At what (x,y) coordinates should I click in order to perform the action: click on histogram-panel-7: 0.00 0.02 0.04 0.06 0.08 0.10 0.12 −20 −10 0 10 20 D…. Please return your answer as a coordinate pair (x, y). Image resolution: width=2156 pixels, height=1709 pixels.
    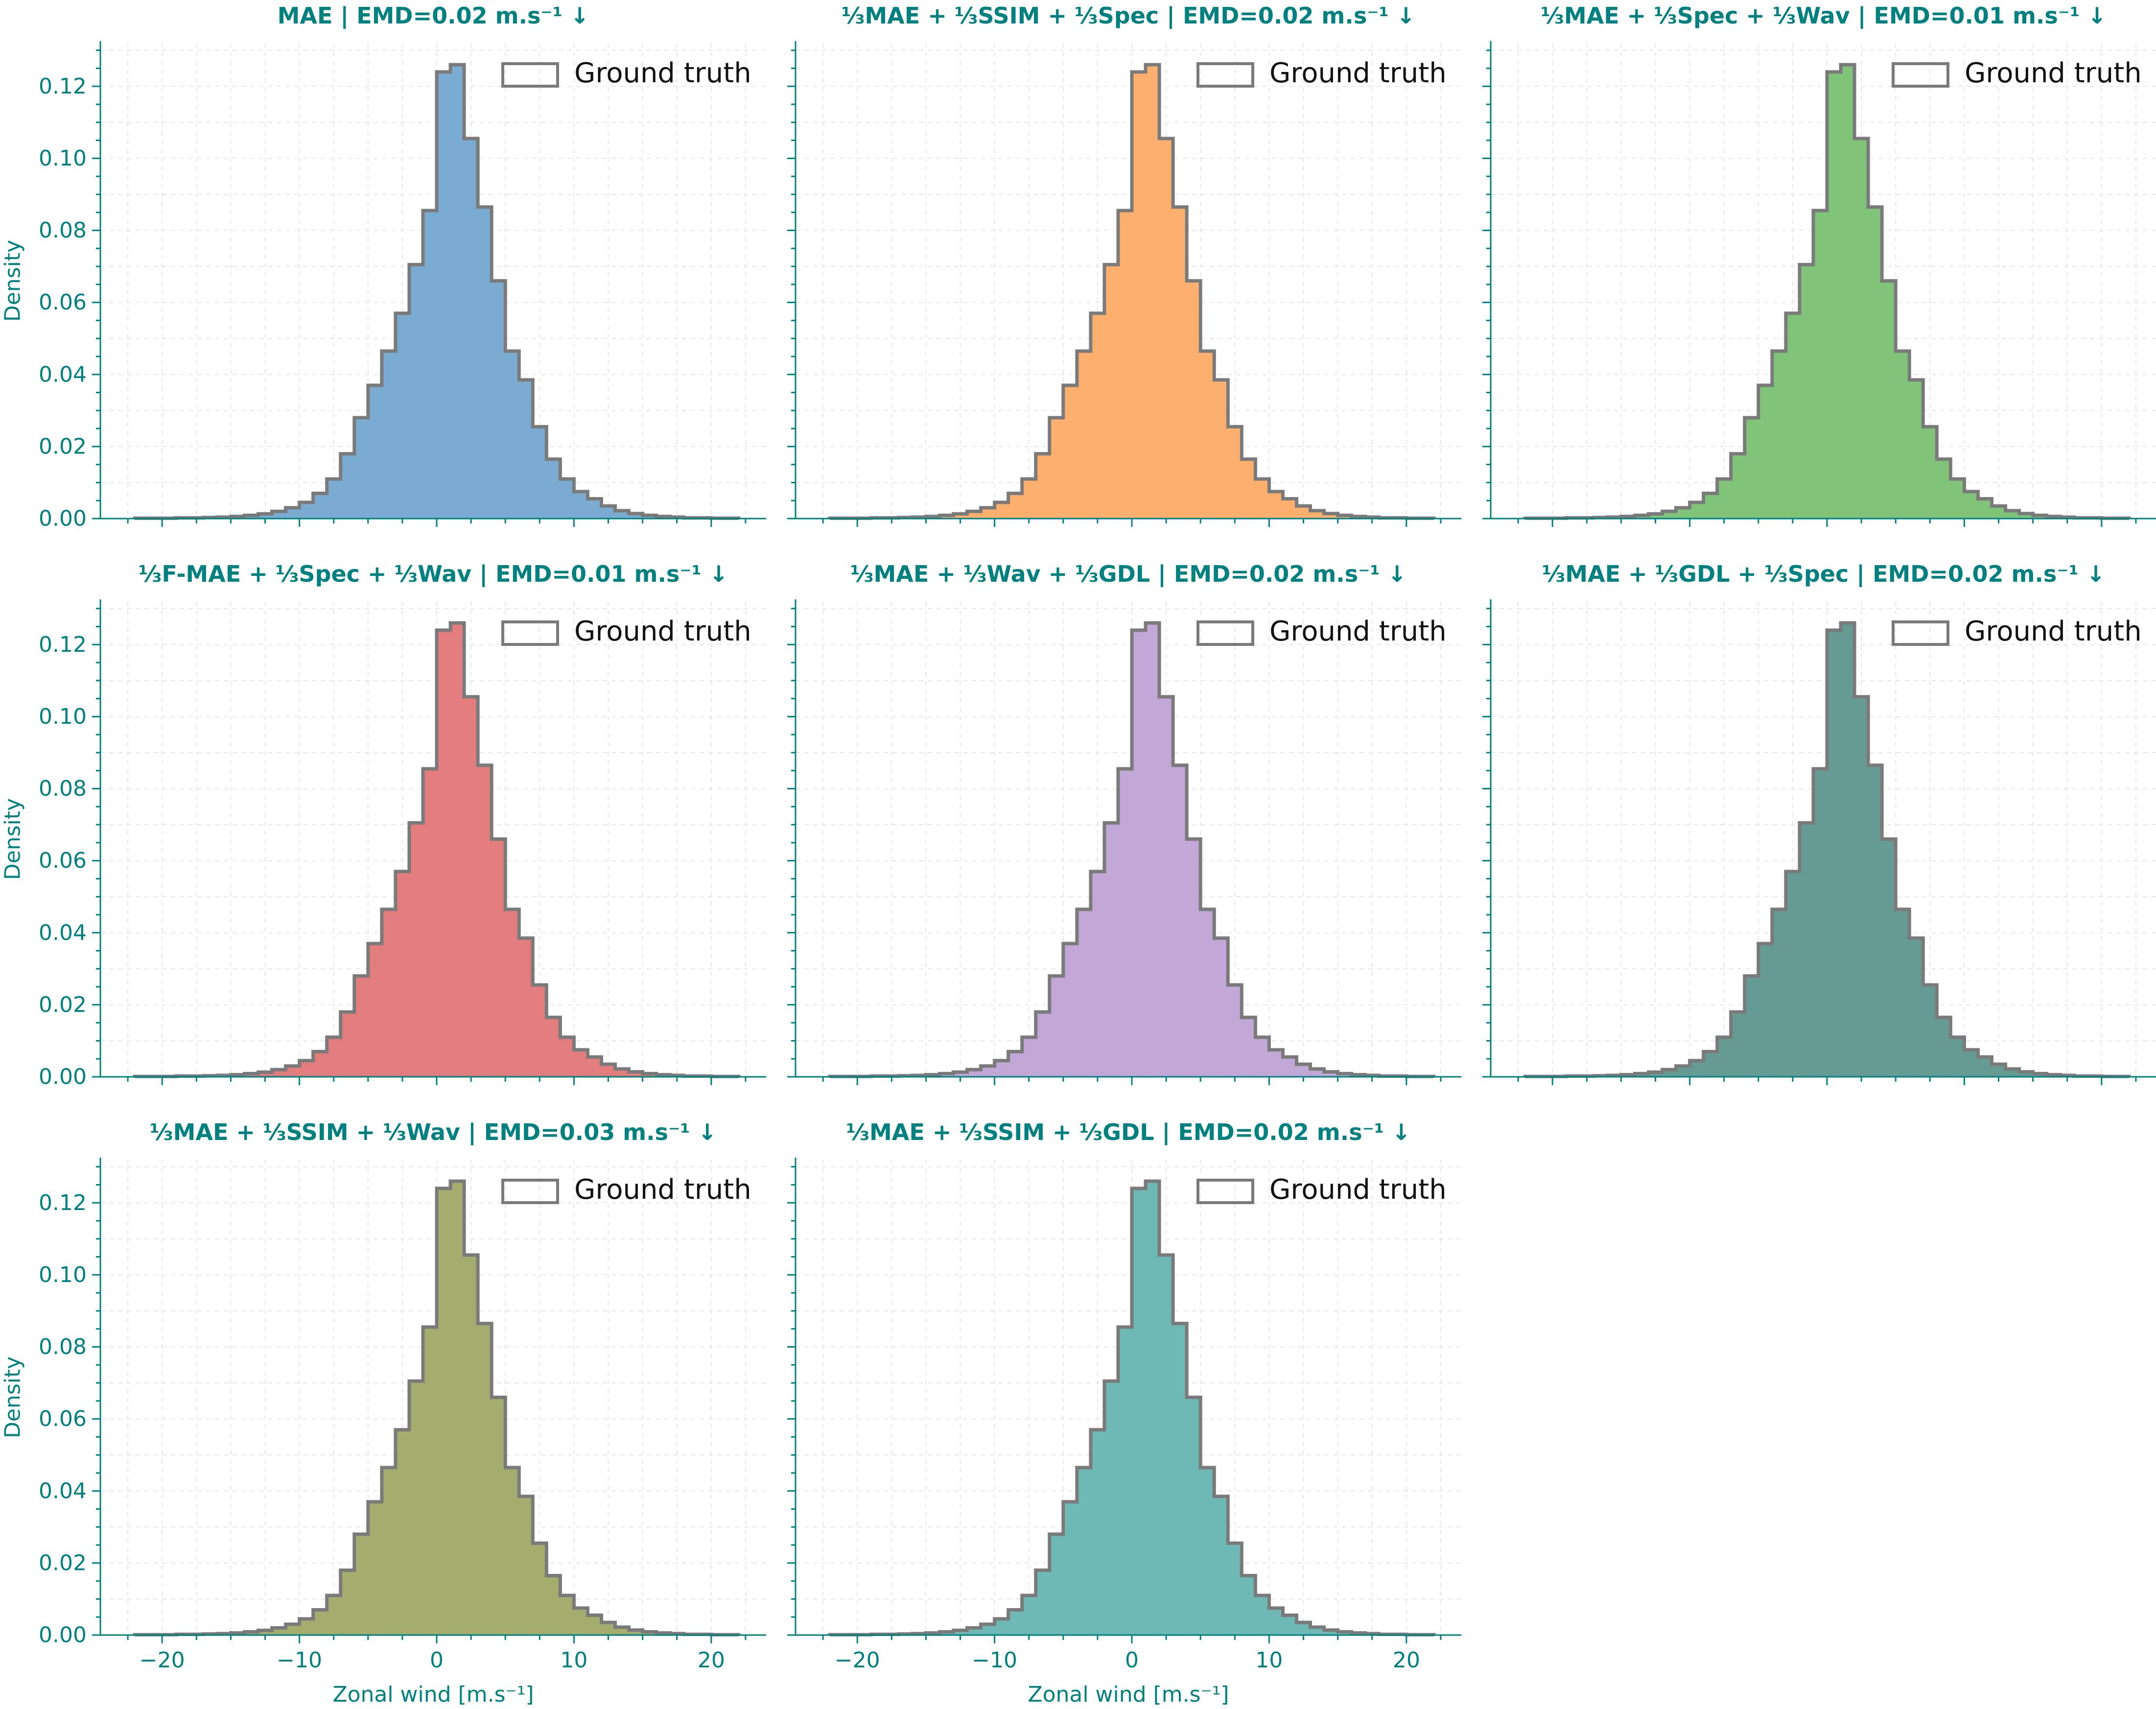
    Looking at the image, I should click on (383, 1413).